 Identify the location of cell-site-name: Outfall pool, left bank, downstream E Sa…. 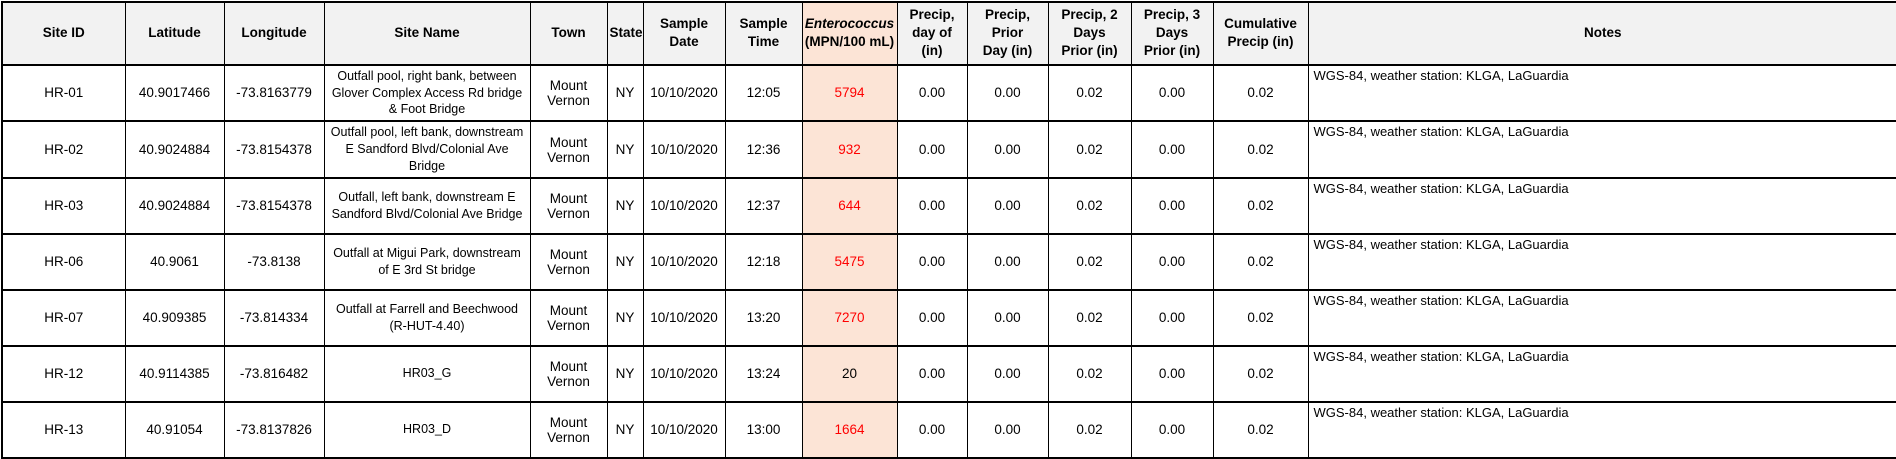
(427, 149).